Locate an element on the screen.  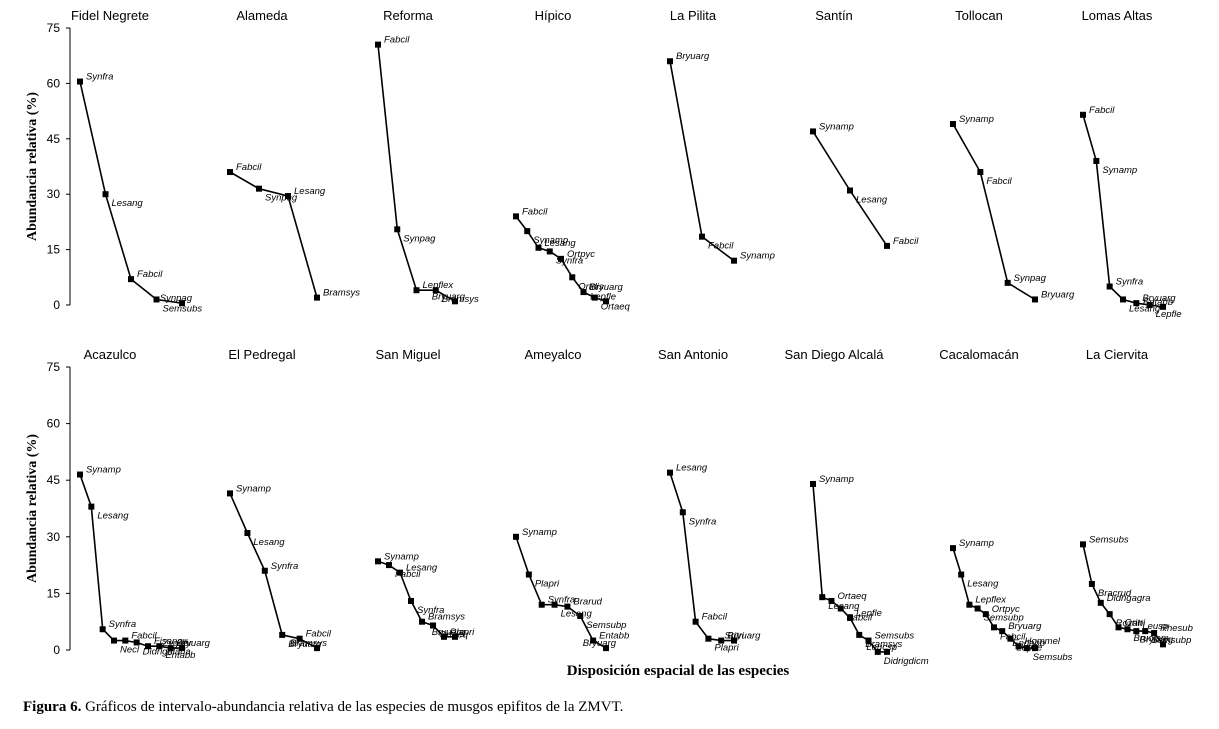
panel-title-hipico: Hípico is located at coordinates (553, 15).